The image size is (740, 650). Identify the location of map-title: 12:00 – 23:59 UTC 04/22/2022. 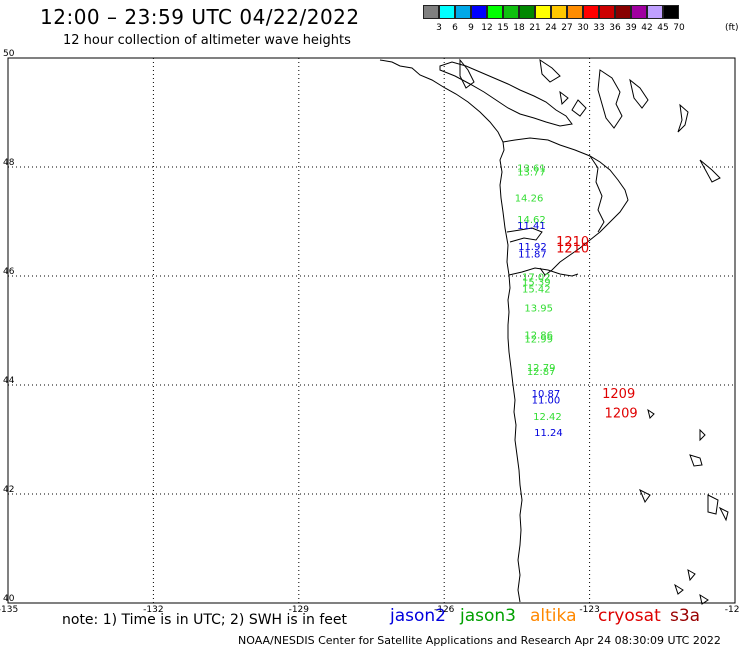
(200, 17).